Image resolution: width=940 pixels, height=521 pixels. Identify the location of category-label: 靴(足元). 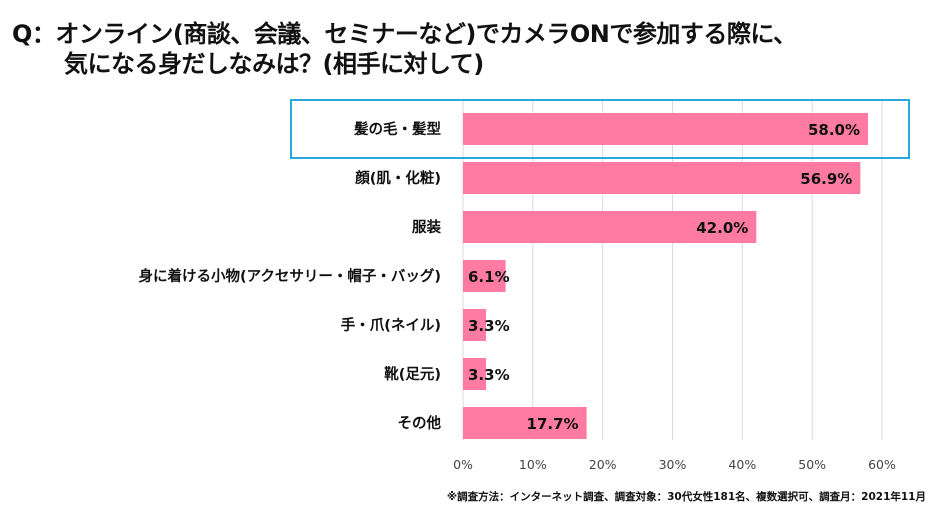
(412, 374).